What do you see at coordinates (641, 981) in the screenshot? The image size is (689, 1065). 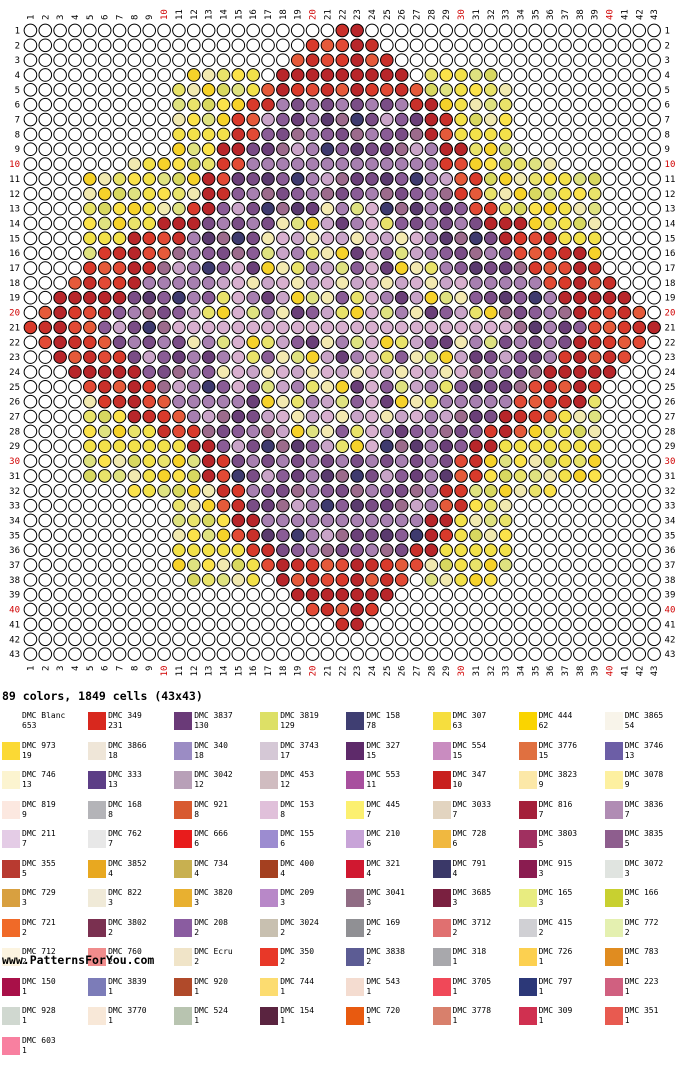 I see `legend-color-name: DMC 223` at bounding box center [641, 981].